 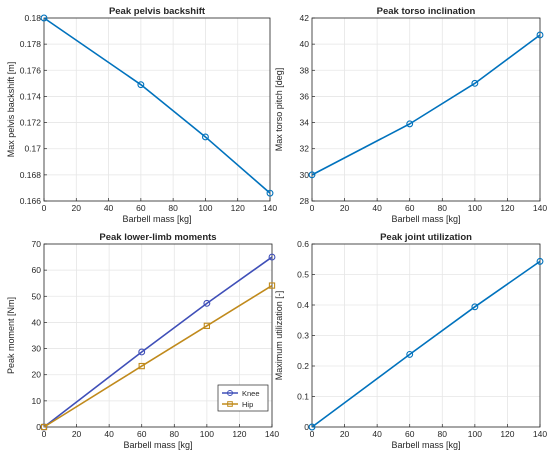 I want to click on y-tick-label: 20, so click(x=37, y=375).